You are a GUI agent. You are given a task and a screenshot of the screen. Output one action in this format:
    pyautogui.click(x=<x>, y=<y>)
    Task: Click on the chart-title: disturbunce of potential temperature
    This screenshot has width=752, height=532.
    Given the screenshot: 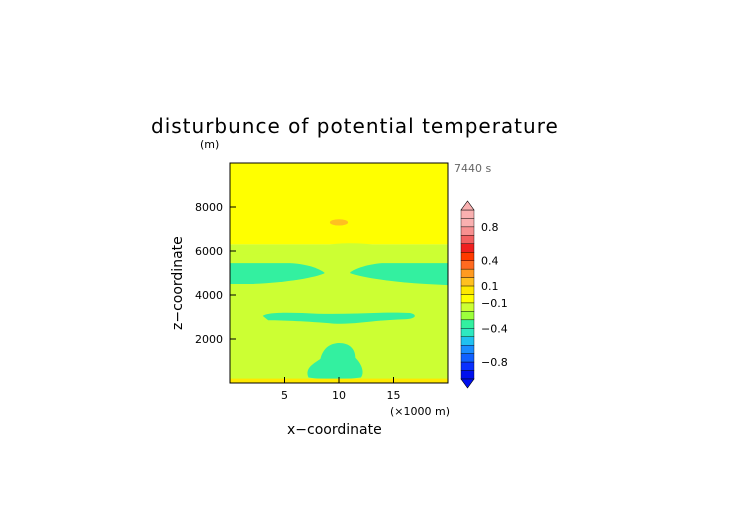 What is the action you would take?
    pyautogui.click(x=355, y=126)
    